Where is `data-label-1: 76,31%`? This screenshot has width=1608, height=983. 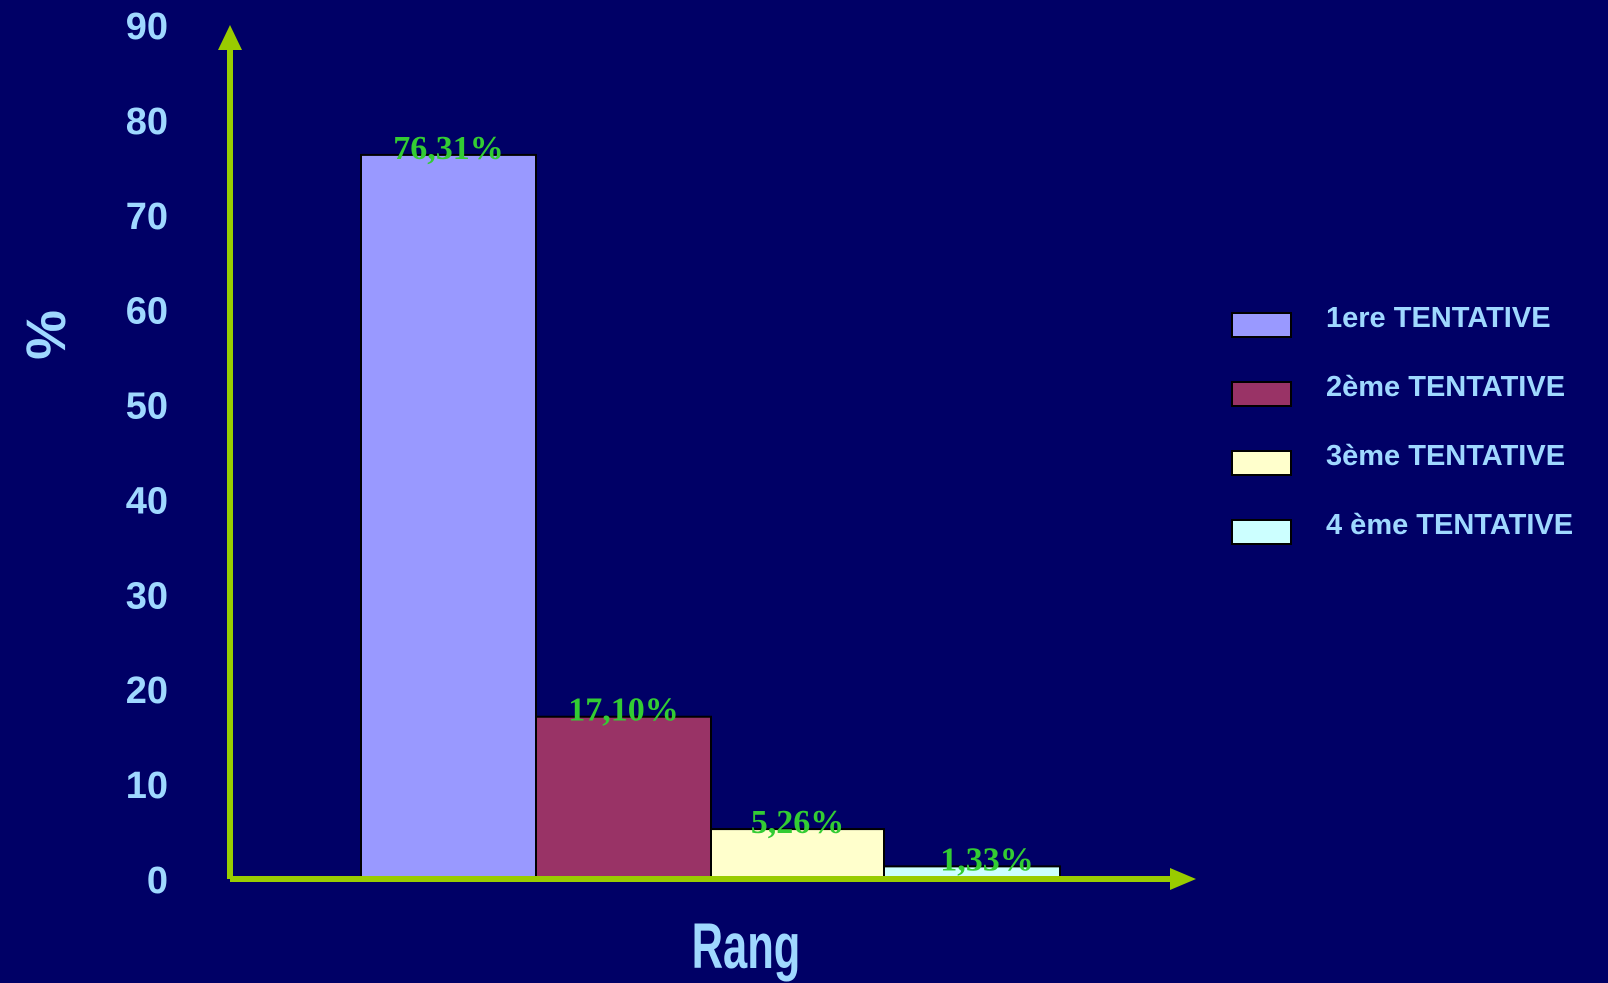
data-label-1: 76,31% is located at coordinates (448, 148).